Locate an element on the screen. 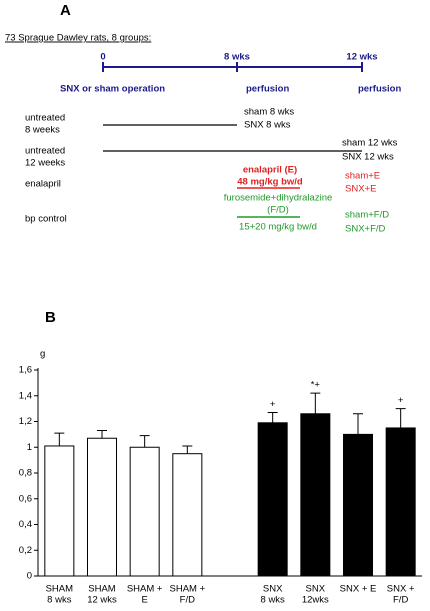  x-tick-label: E is located at coordinates (144, 600).